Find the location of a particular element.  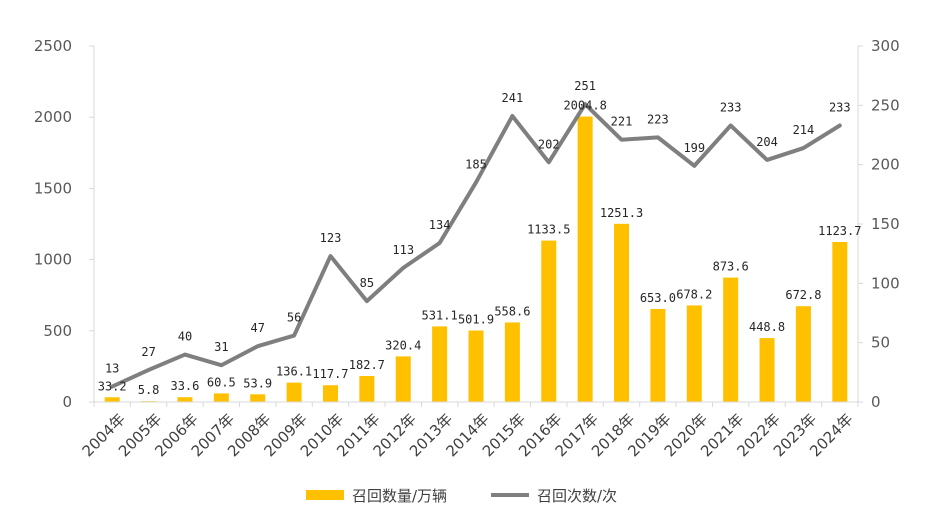

line-value-label: 40 is located at coordinates (185, 337).